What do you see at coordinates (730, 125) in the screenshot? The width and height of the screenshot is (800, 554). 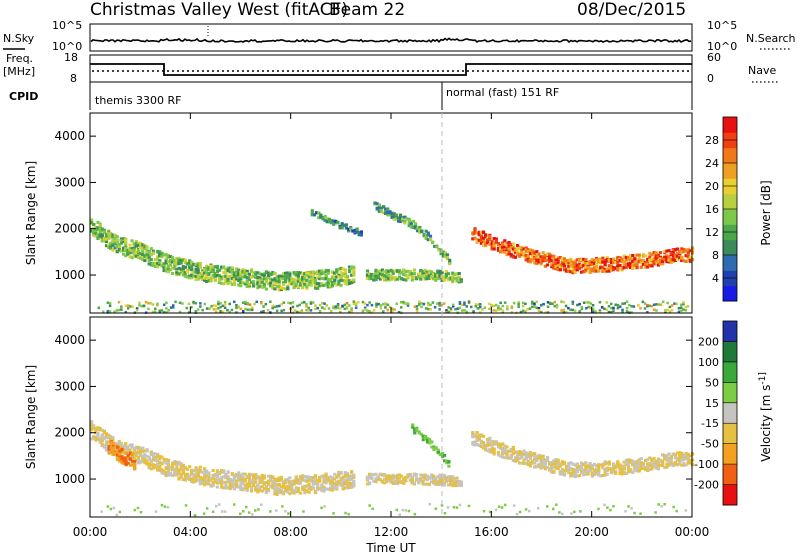 I see `colorbar-segment` at bounding box center [730, 125].